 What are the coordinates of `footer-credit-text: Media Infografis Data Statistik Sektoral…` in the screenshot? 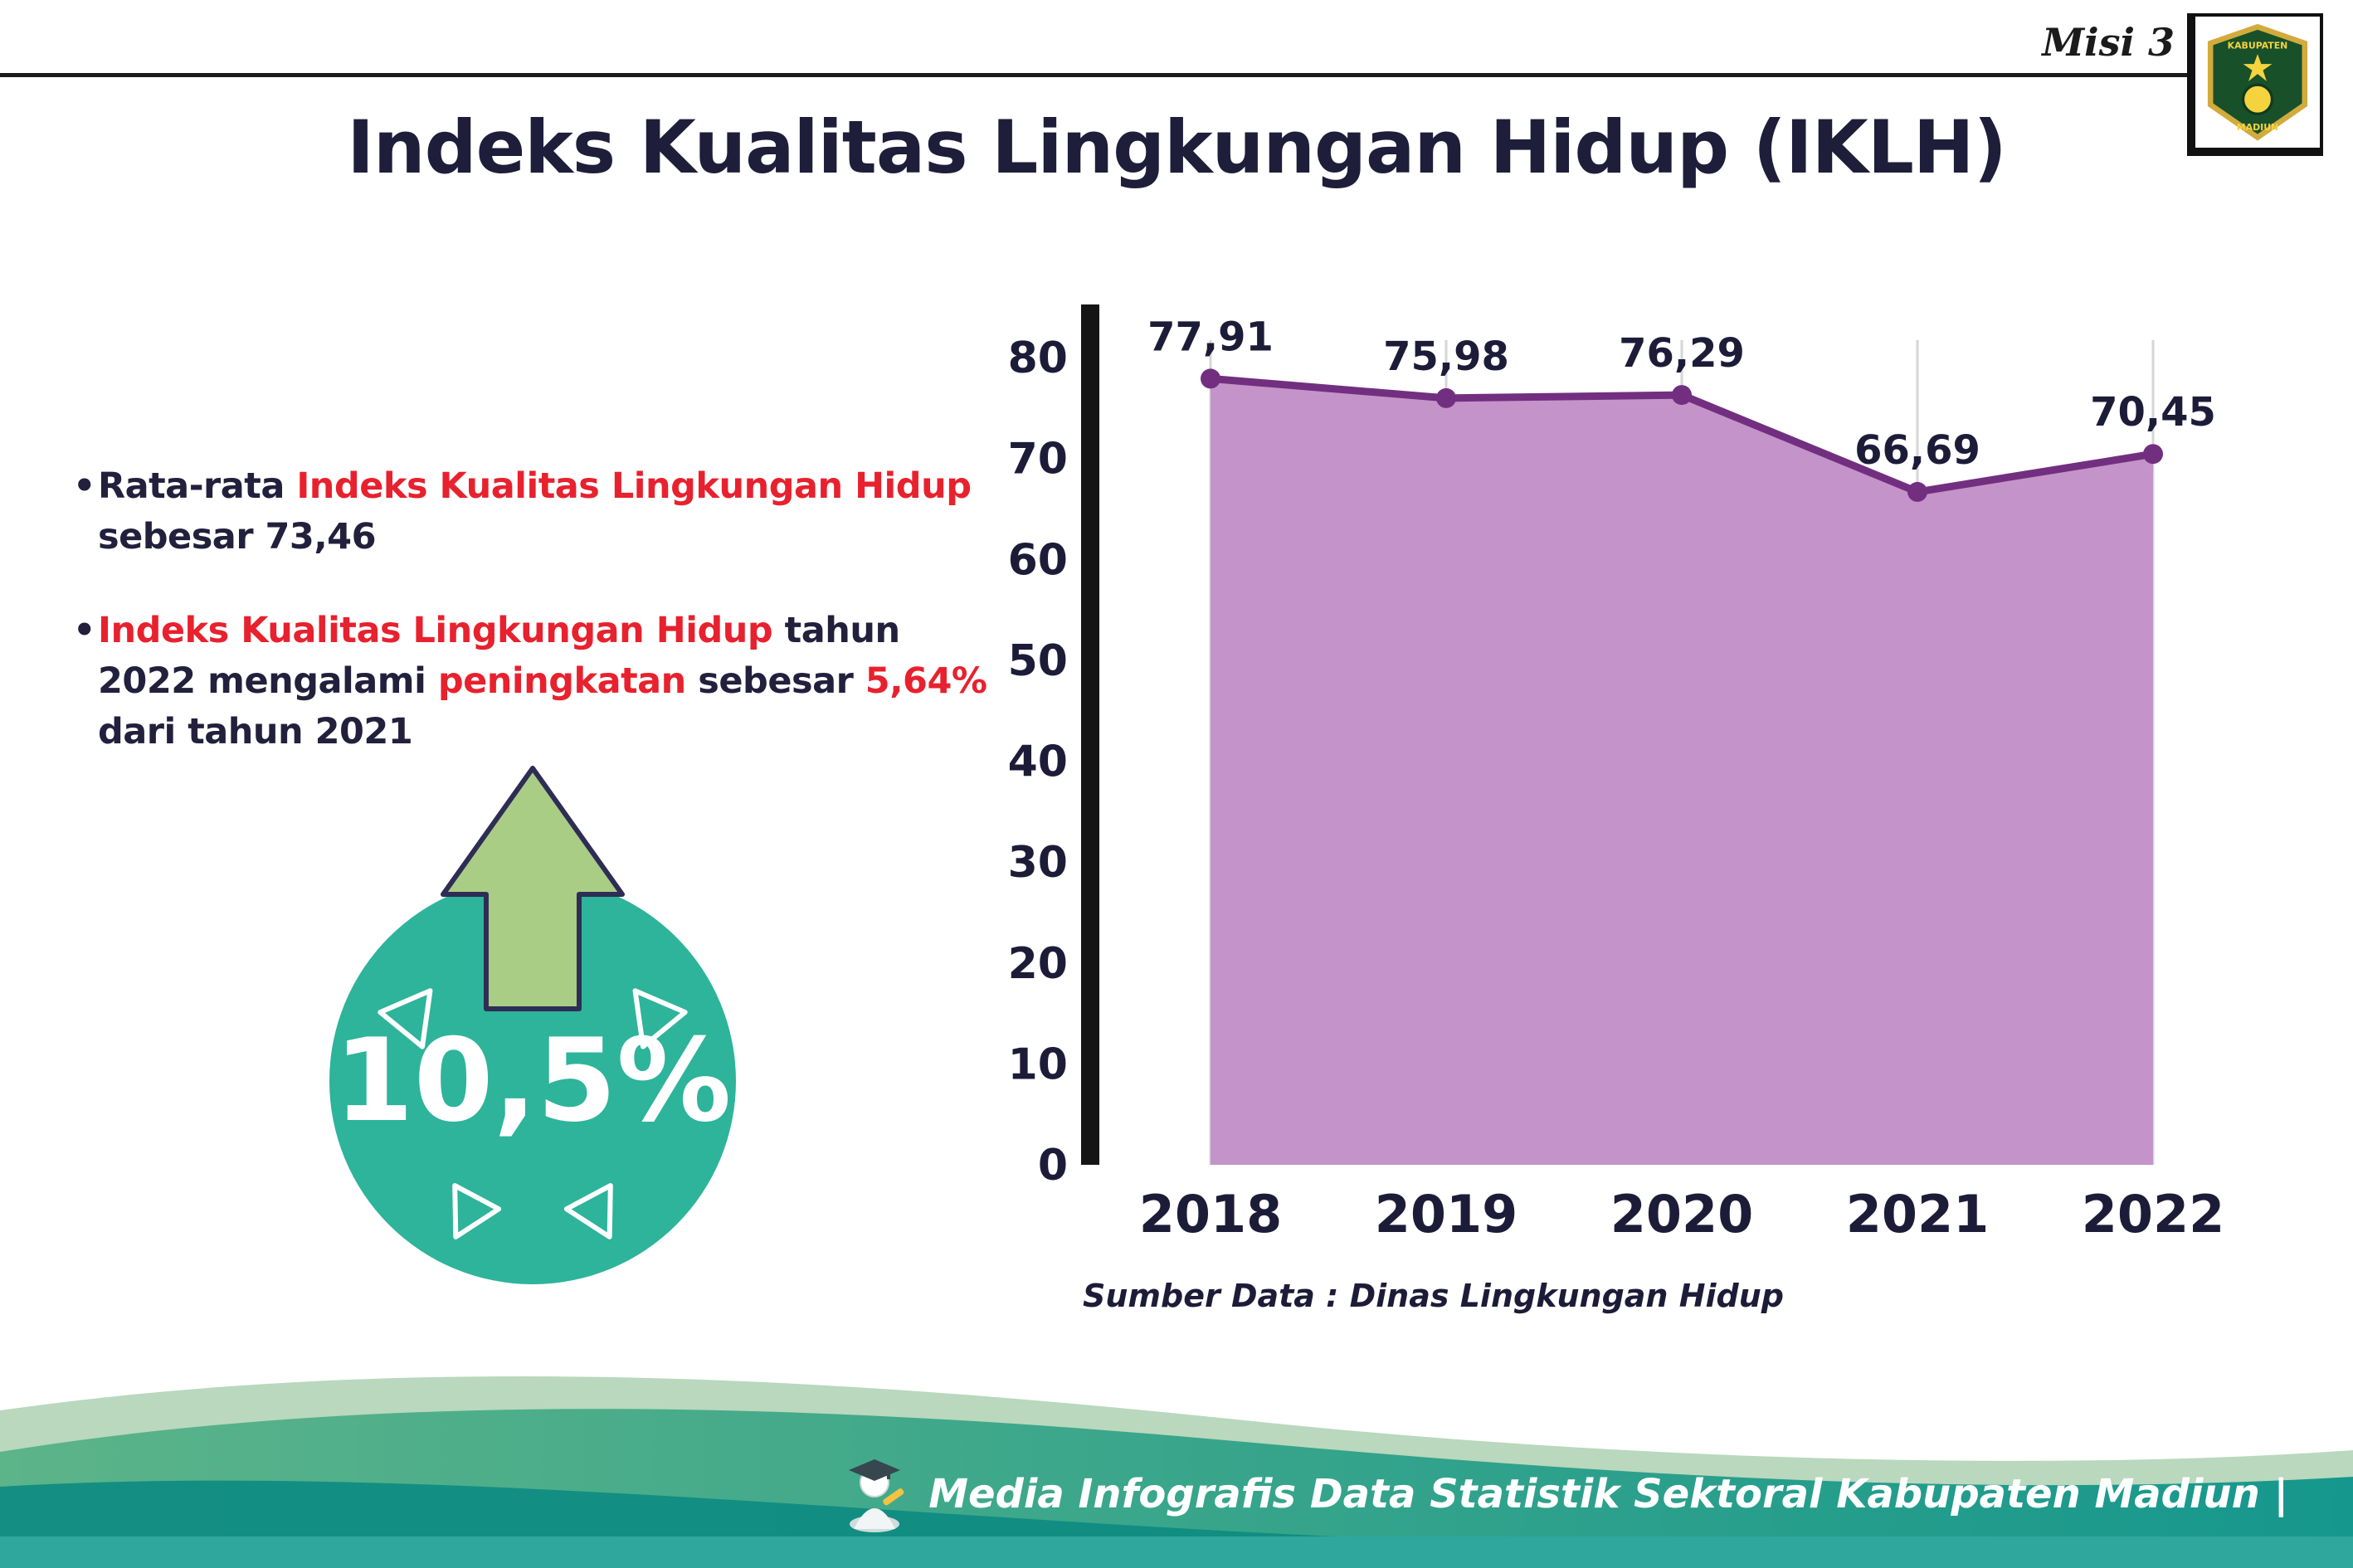 It's located at (1608, 1493).